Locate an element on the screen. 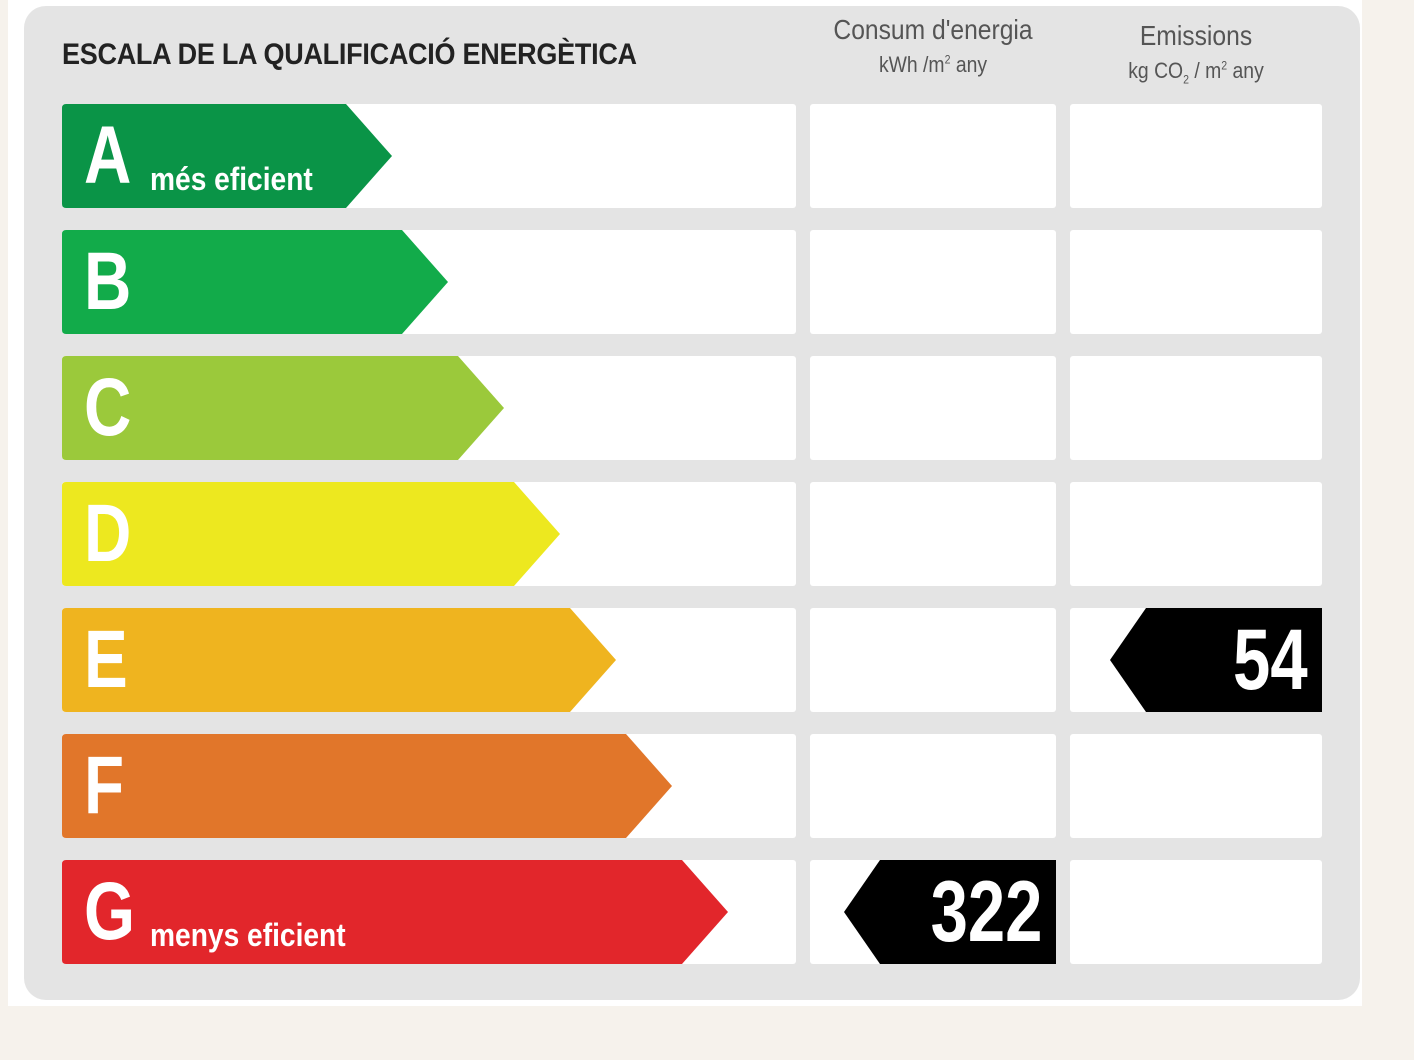  class-arrow-fill-c is located at coordinates (283, 408).